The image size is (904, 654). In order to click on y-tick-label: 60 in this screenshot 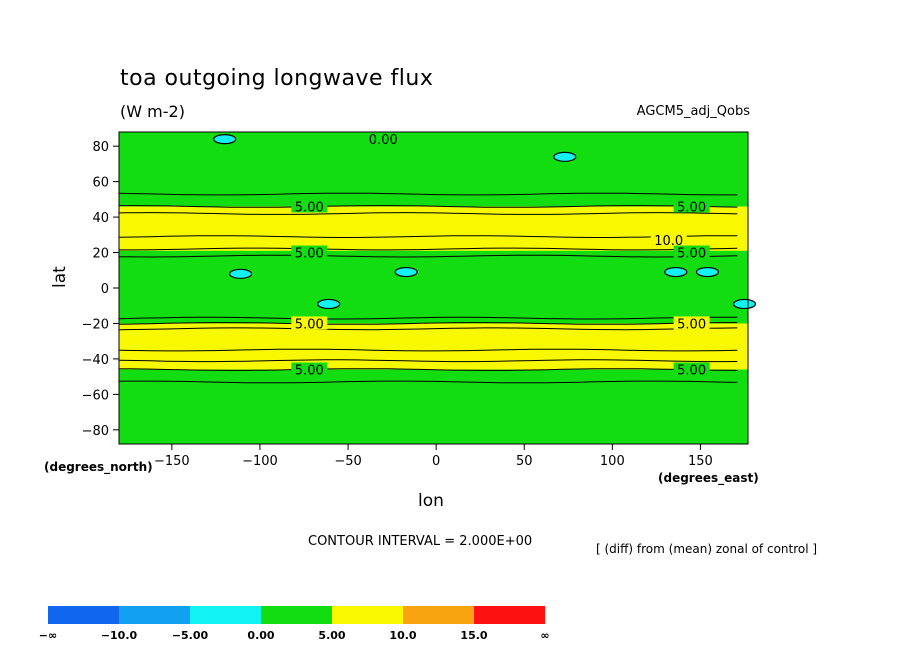, I will do `click(100, 183)`.